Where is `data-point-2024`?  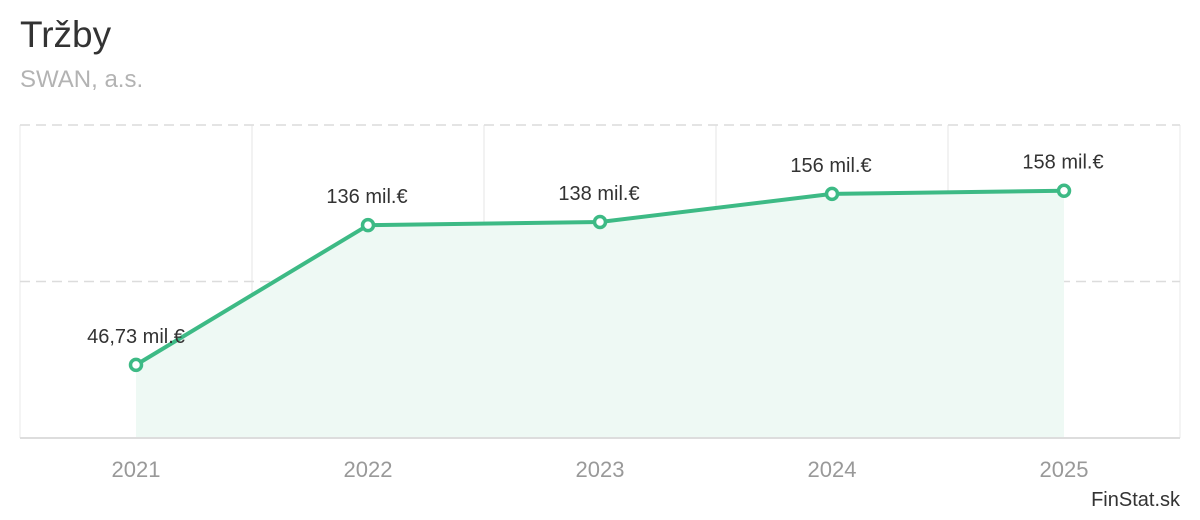
data-point-2024 is located at coordinates (832, 194).